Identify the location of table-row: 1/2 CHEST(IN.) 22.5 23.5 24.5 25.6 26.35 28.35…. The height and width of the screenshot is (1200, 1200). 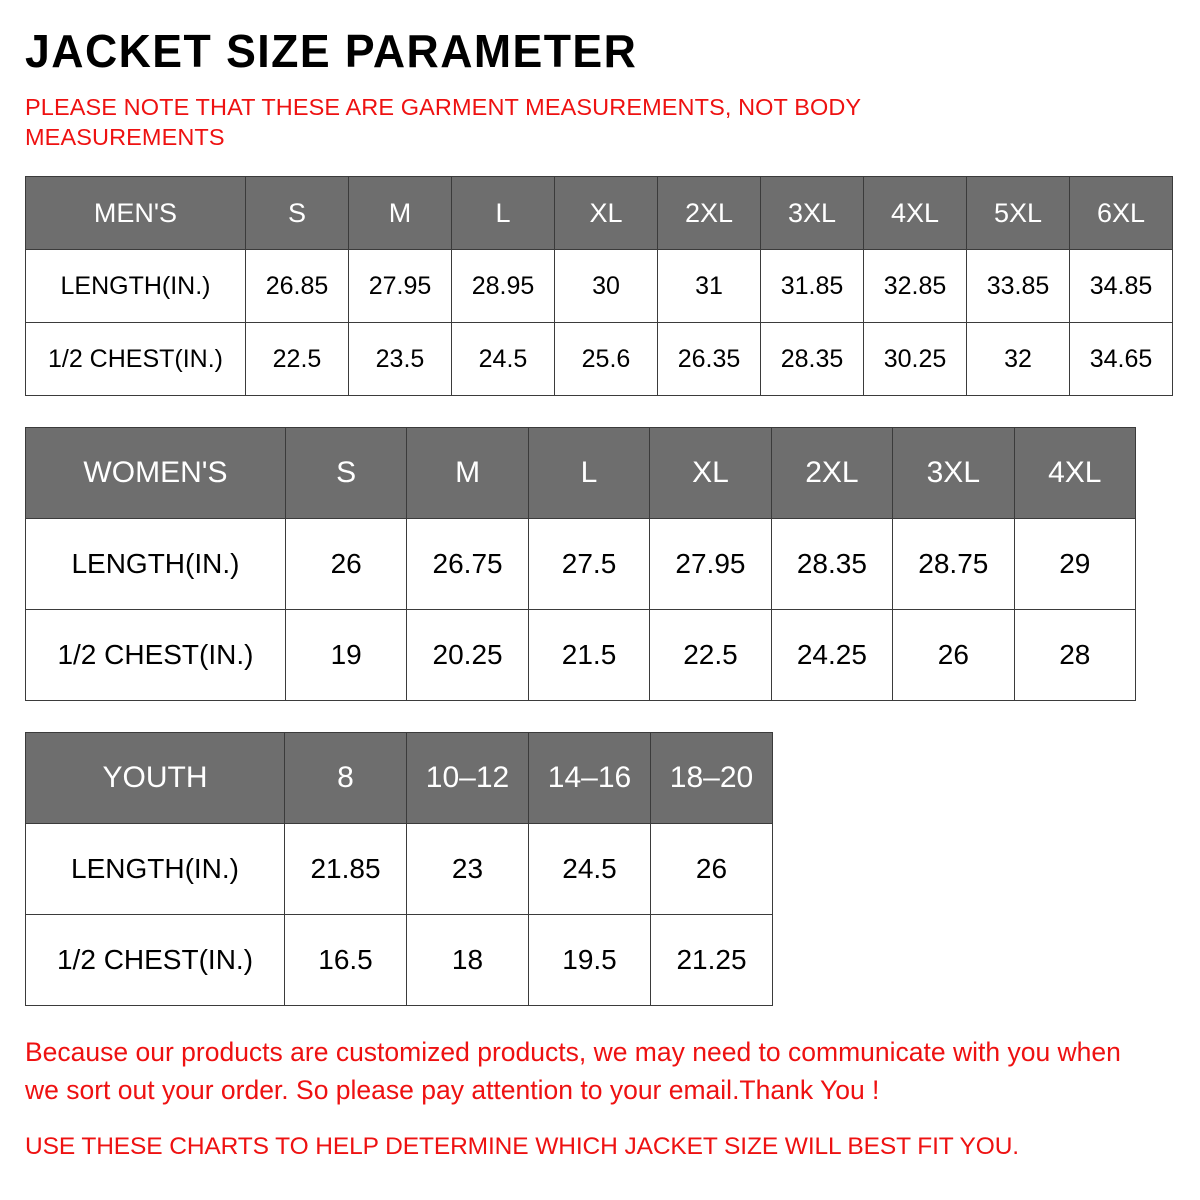
(599, 359).